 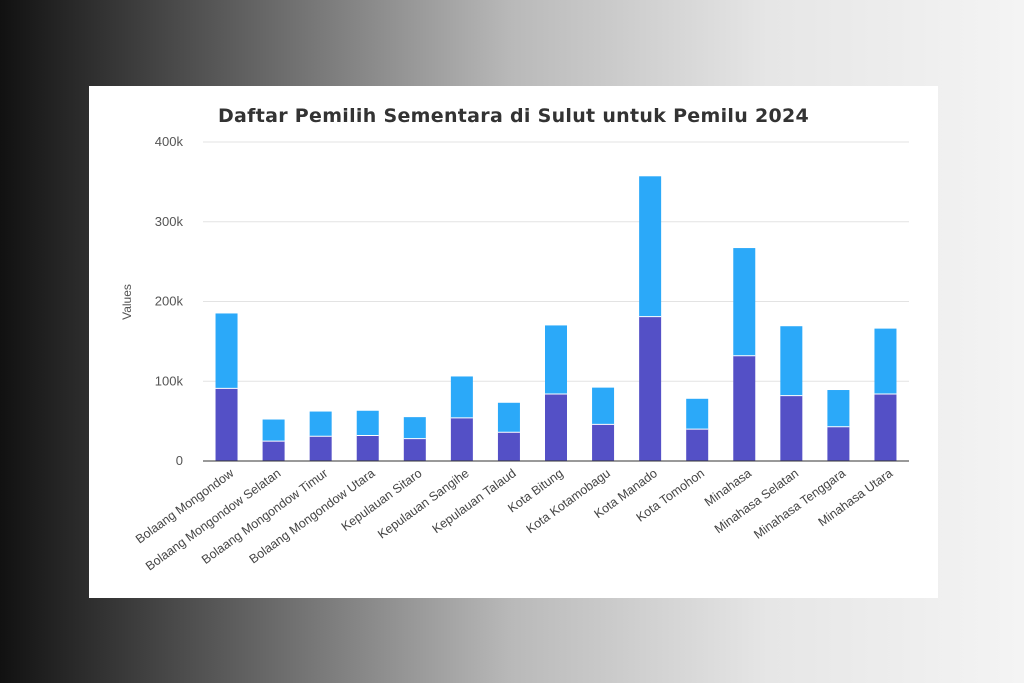 I want to click on y-tick-label: 400k, so click(x=169, y=141).